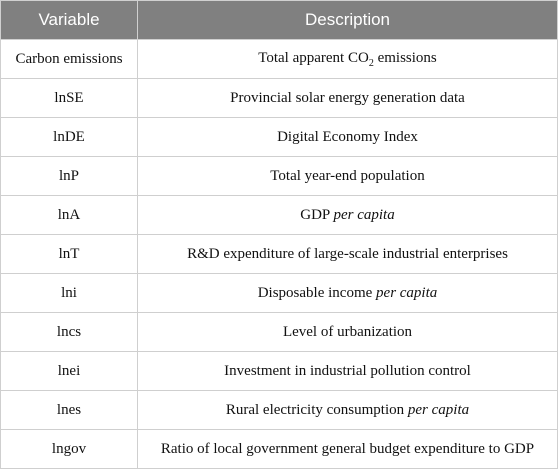  I want to click on text-segment: Provincial solar energy generation data, so click(347, 97).